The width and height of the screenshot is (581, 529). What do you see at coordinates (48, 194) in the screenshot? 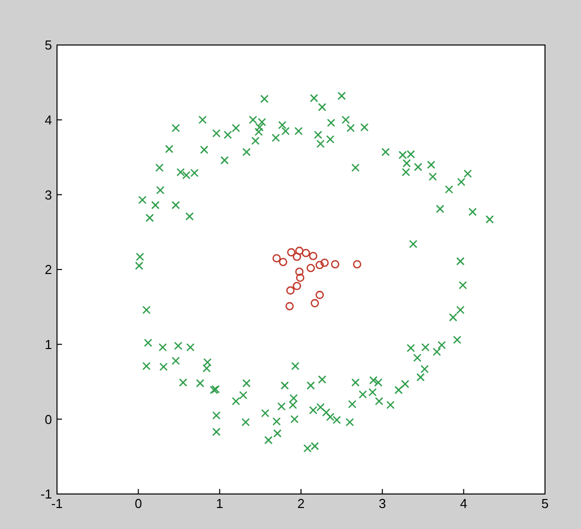
I see `y-tick-label: 3` at bounding box center [48, 194].